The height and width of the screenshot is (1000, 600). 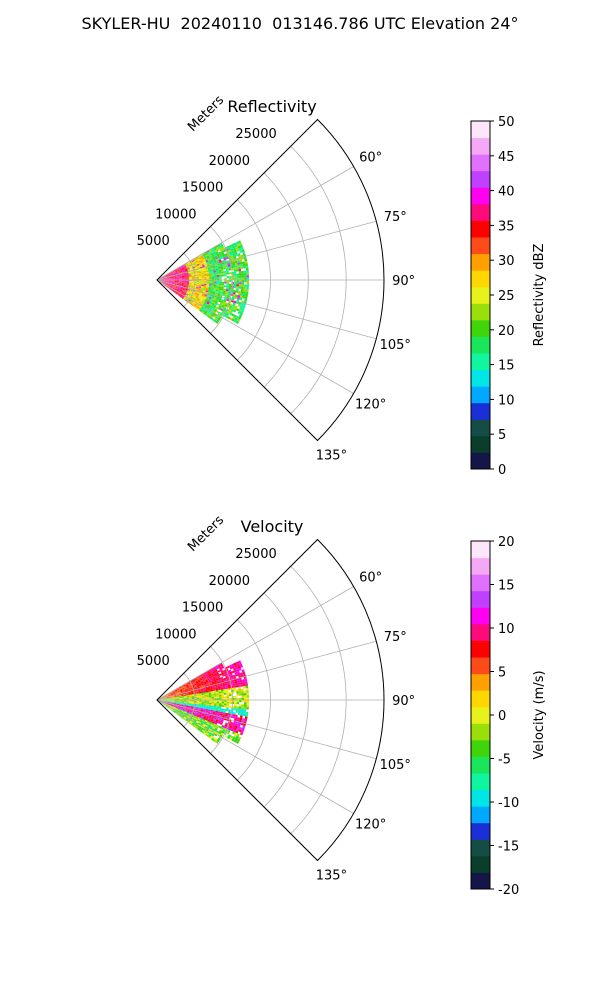 I want to click on azimuth-tick-label: 105°, so click(x=395, y=345).